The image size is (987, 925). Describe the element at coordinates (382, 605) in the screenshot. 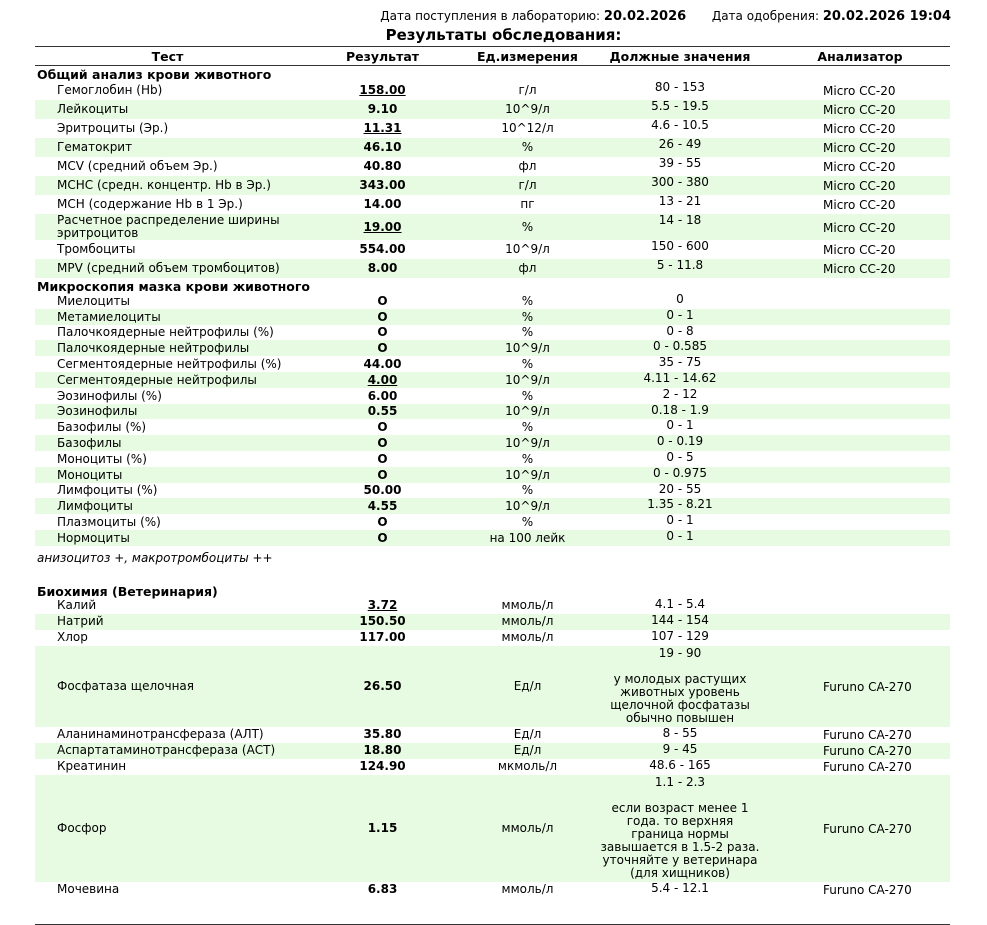

I see `result-value: 3.72` at that location.